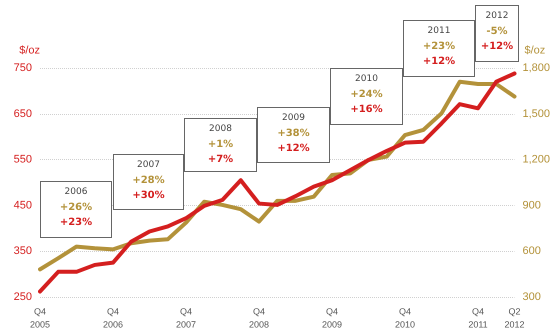  I want to click on x-tick-label: Q4 2008, so click(259, 318).